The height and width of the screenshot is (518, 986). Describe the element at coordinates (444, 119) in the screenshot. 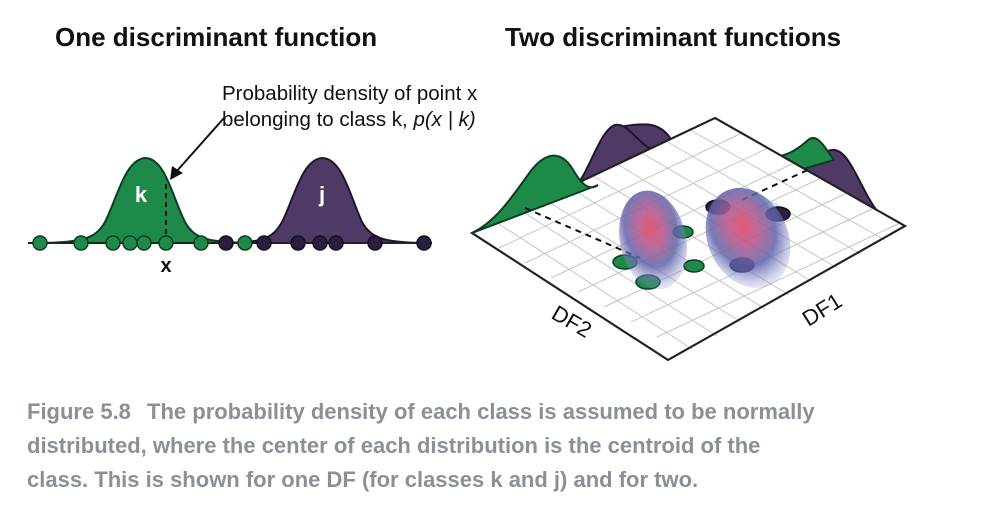

I see `density-formula: p(x | k)` at that location.